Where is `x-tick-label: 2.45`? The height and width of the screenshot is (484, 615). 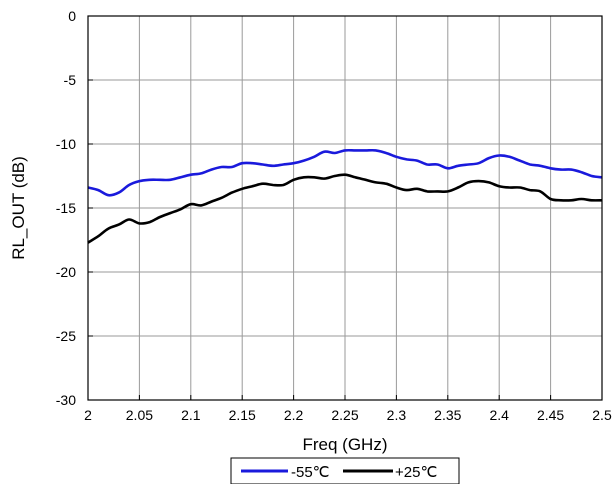
x-tick-label: 2.45 is located at coordinates (550, 415).